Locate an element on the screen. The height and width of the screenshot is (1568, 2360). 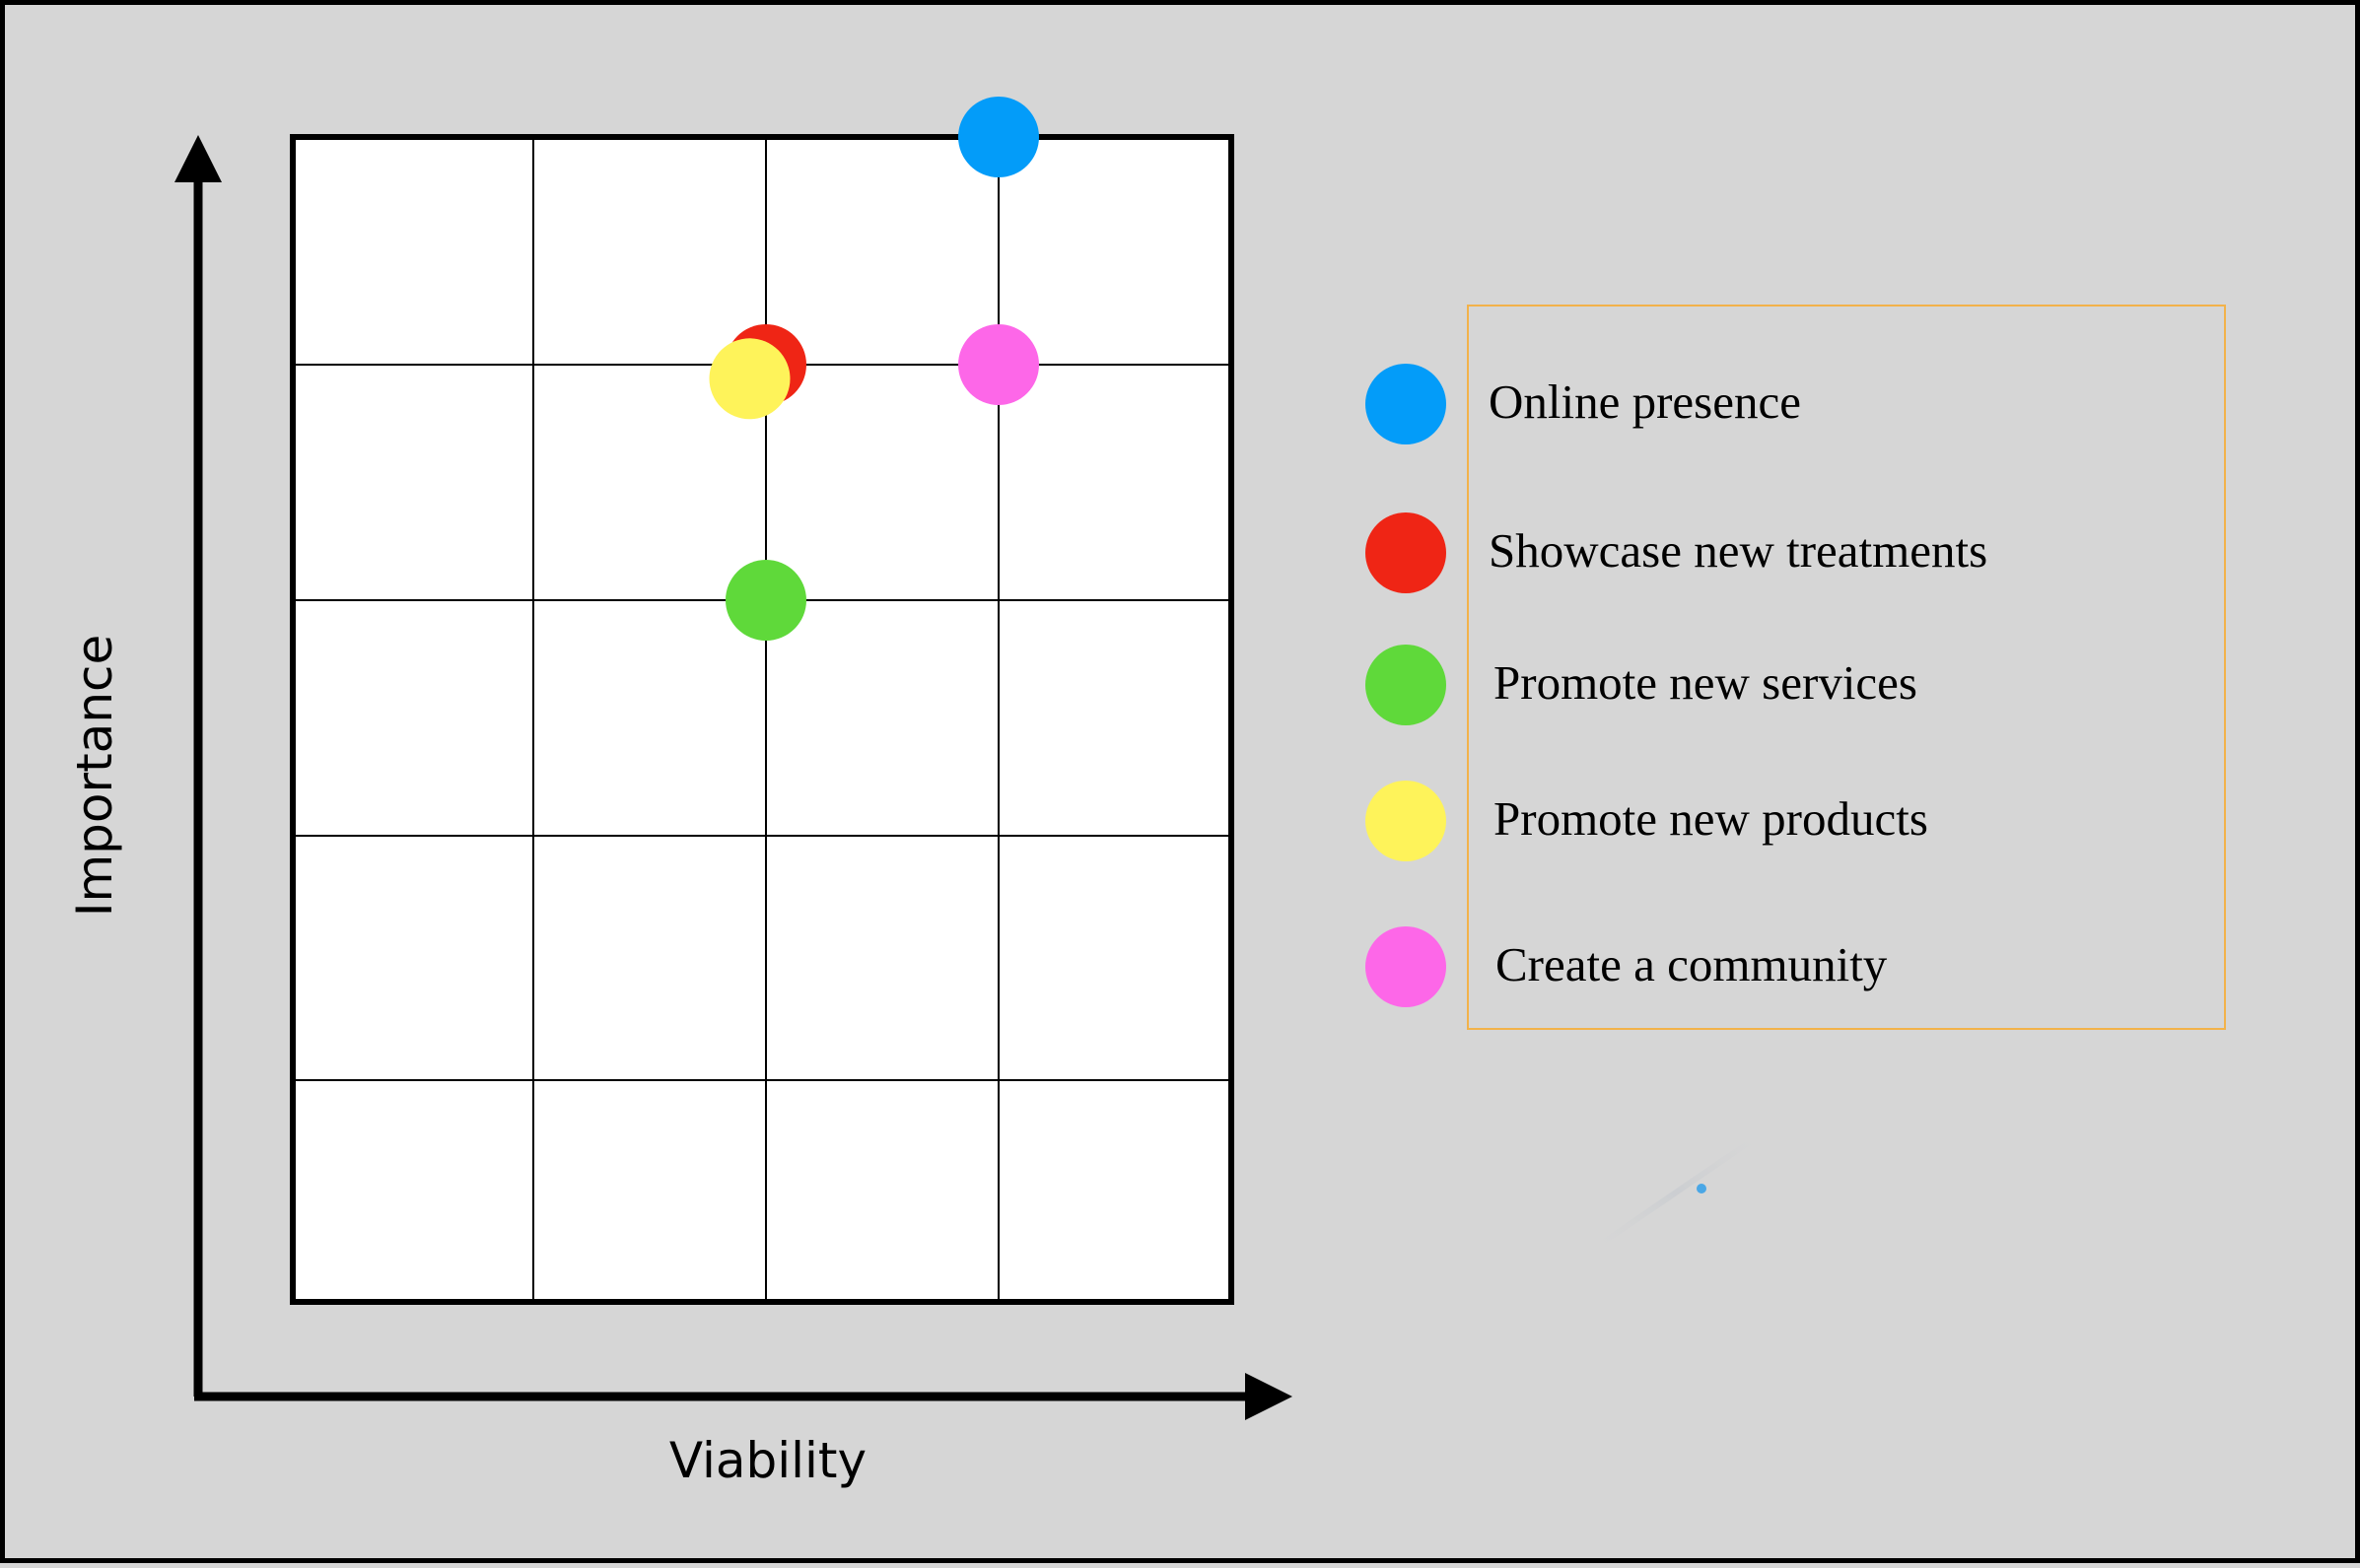
legend-label: Create a community is located at coordinates (1691, 964).